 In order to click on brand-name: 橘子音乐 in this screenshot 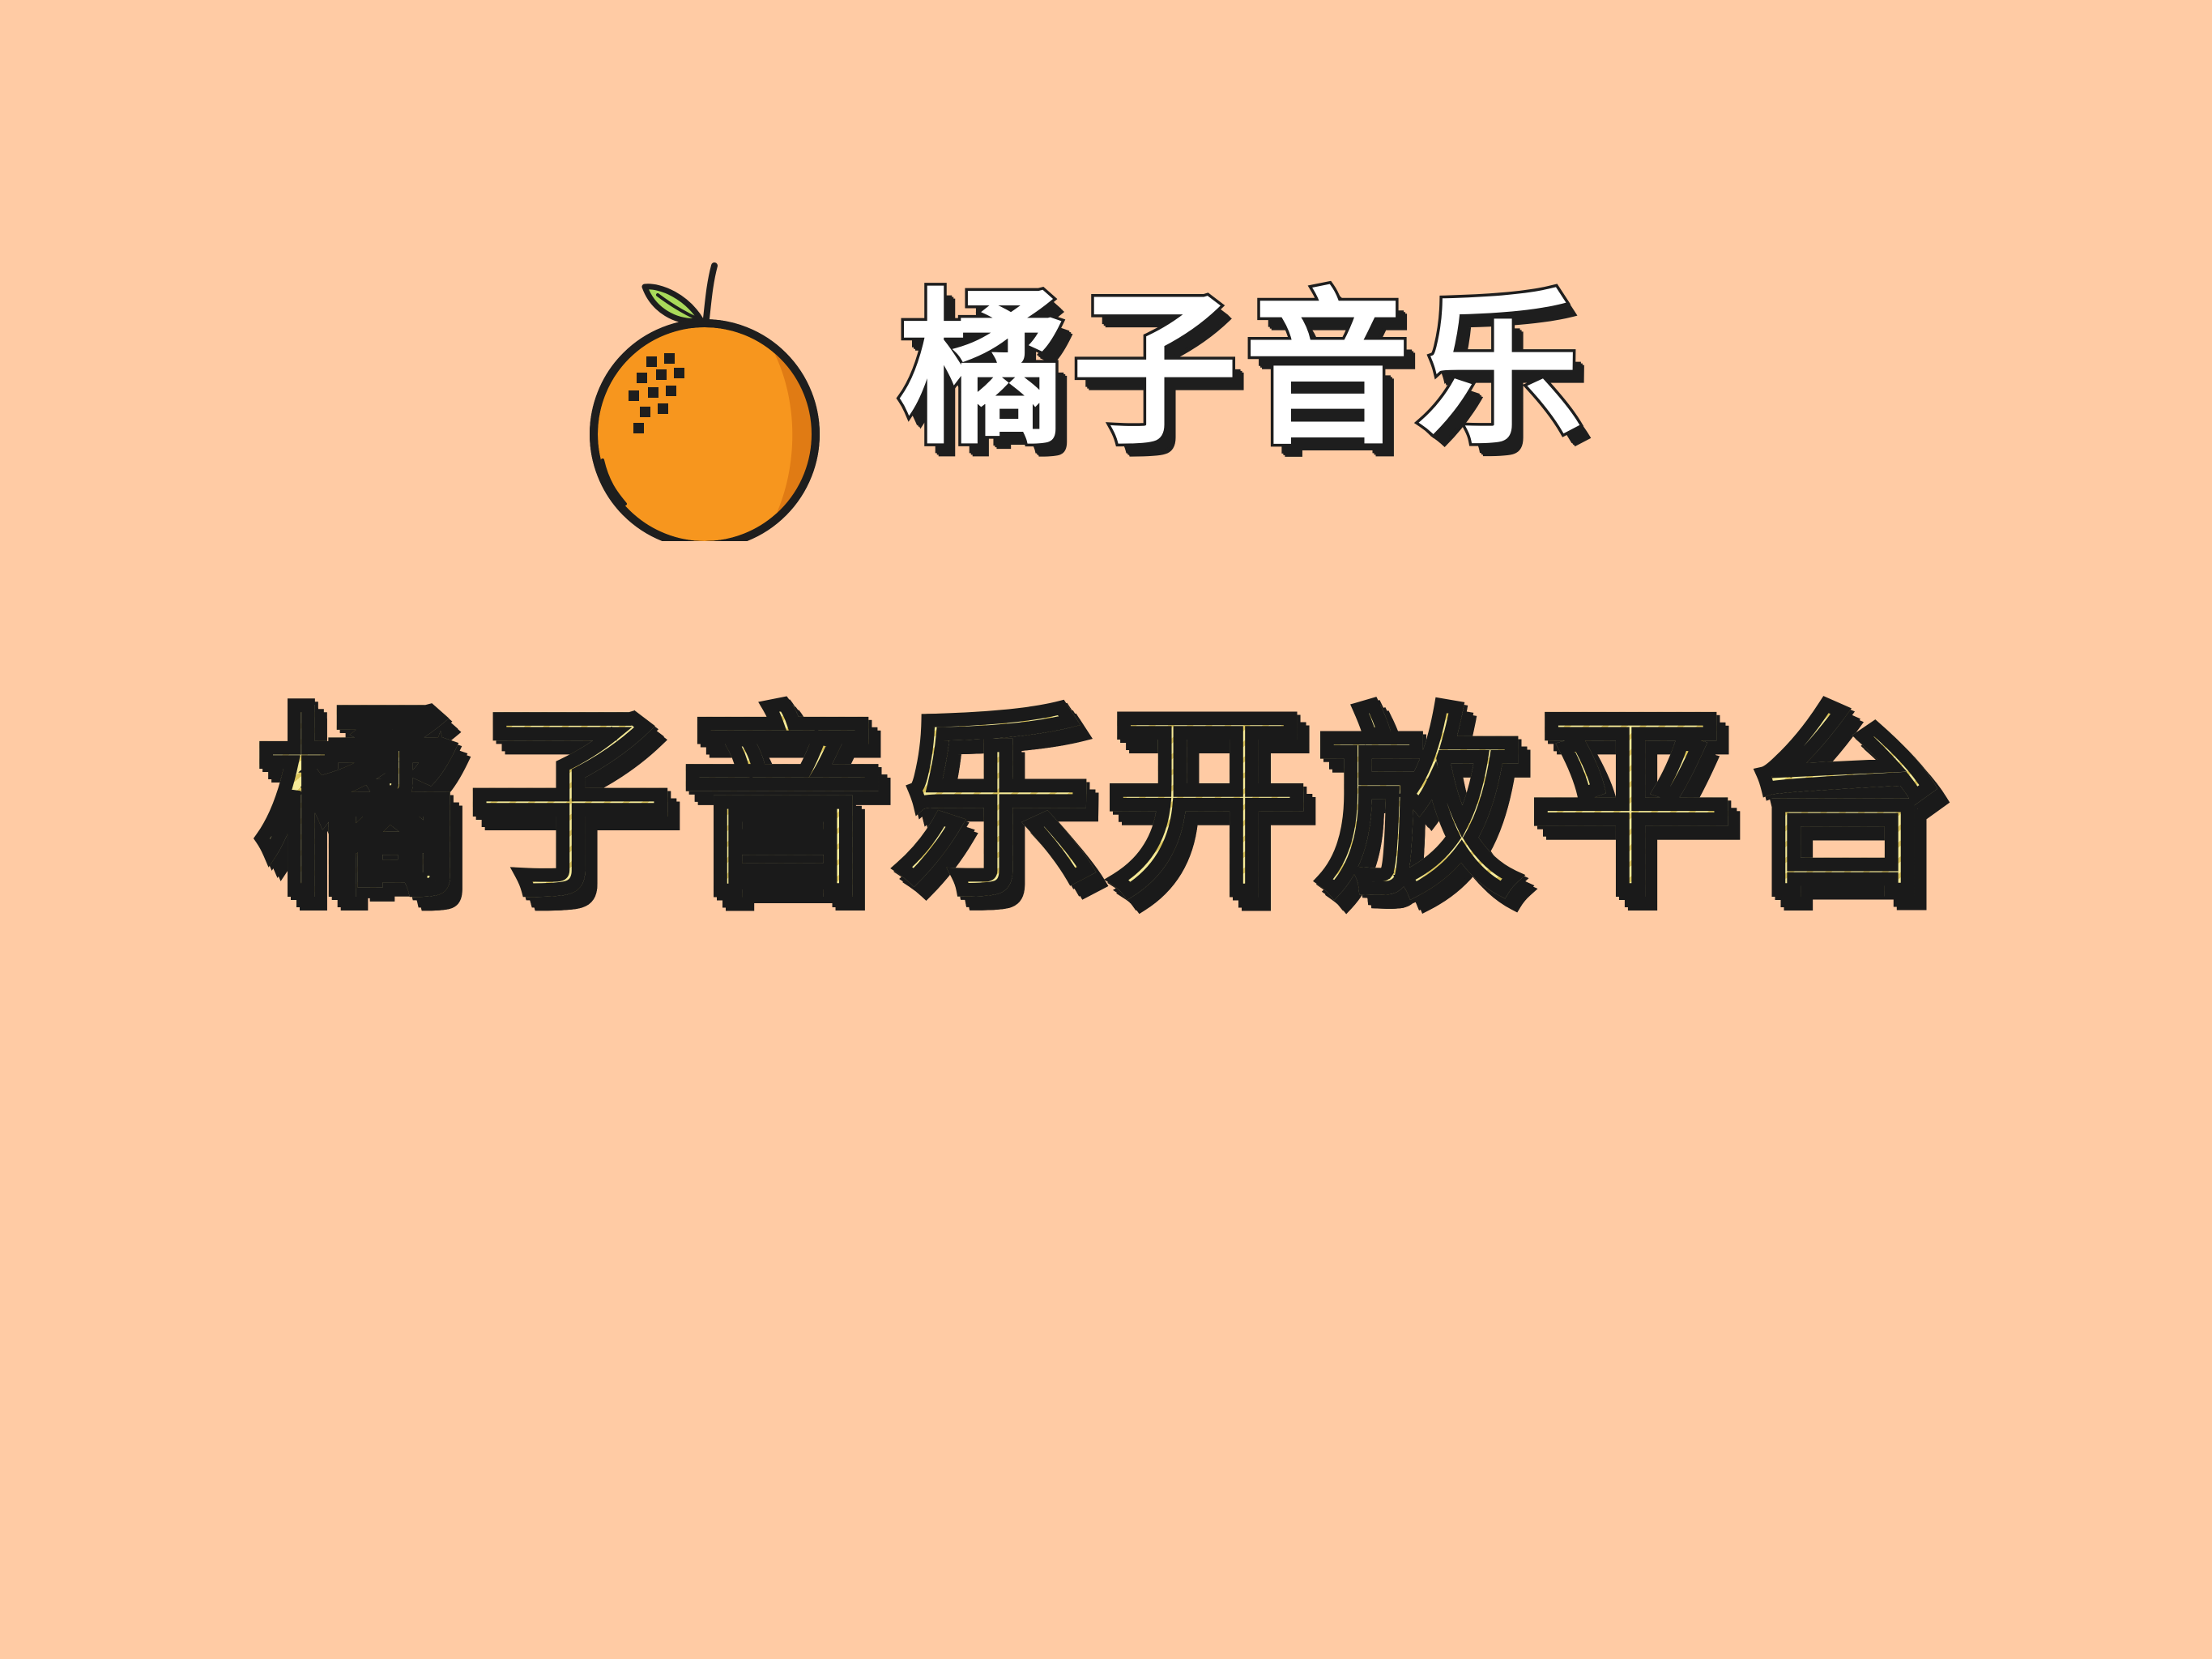, I will do `click(1243, 371)`.